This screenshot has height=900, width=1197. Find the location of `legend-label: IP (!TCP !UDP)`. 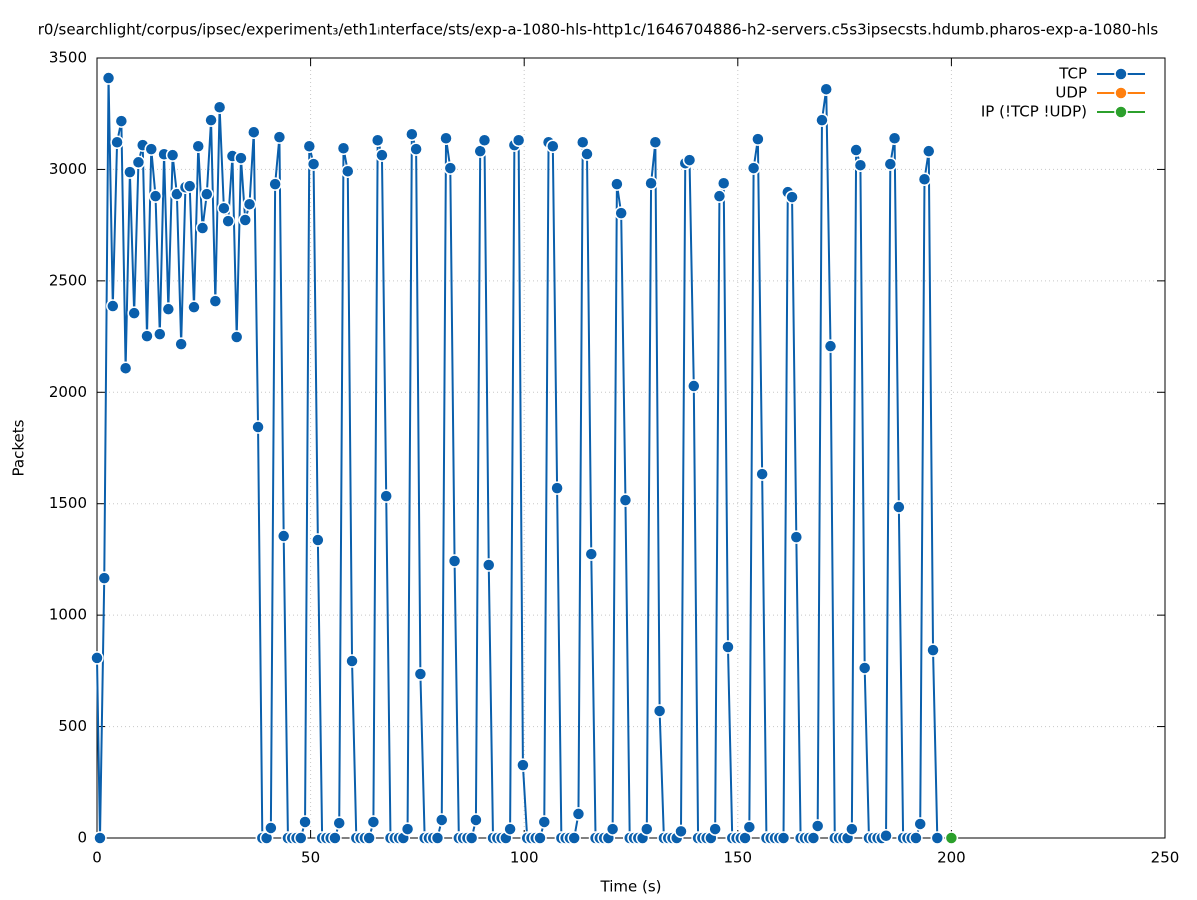

legend-label: IP (!TCP !UDP) is located at coordinates (1034, 112).